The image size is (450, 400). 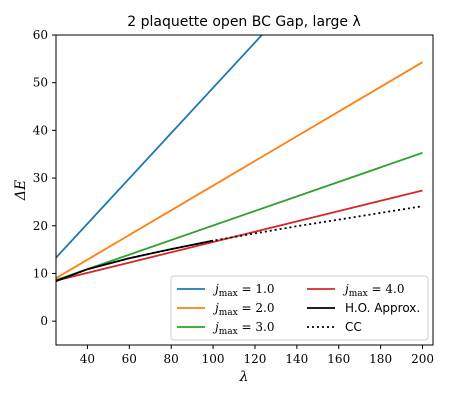 What do you see at coordinates (40, 35) in the screenshot?
I see `y-tick-label: 60` at bounding box center [40, 35].